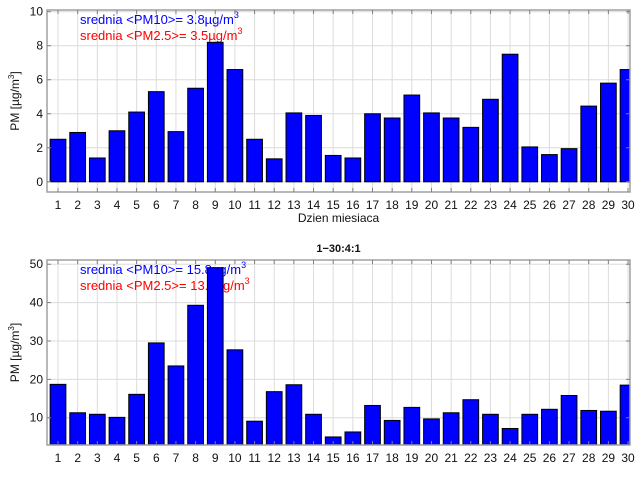  Describe the element at coordinates (254, 458) in the screenshot. I see `x-tick-label: 11` at that location.